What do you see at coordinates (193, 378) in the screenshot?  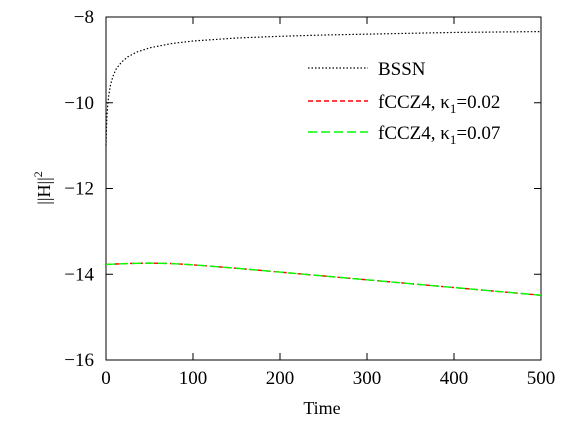 I see `x-tick-label: 100` at bounding box center [193, 378].